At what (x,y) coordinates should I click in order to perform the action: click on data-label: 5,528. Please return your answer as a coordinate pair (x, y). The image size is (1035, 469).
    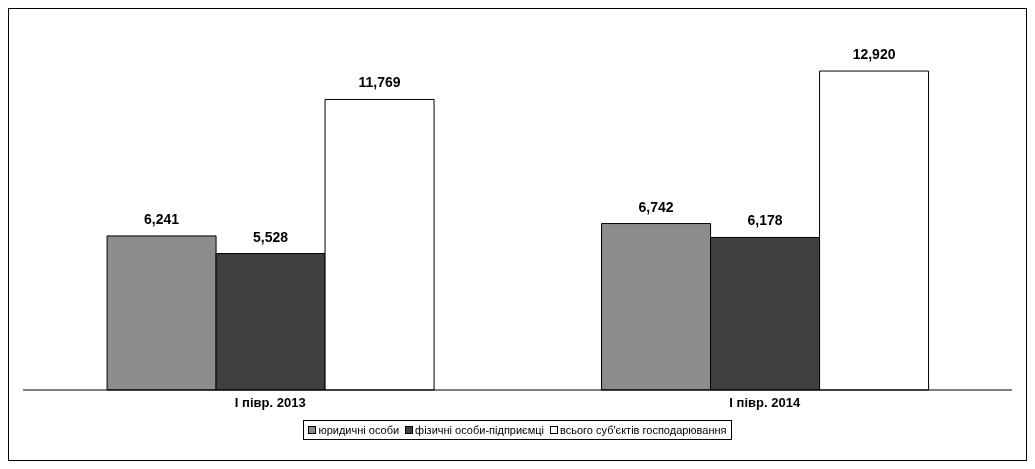
    Looking at the image, I should click on (271, 236).